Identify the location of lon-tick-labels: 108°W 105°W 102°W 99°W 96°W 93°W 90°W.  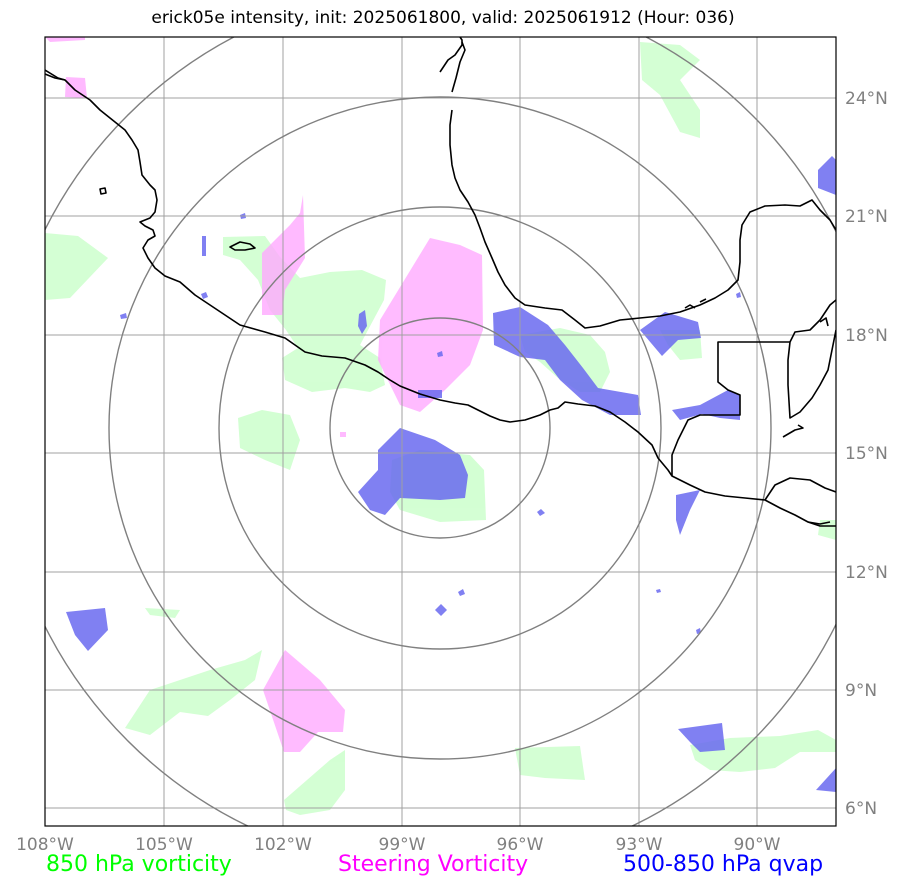
(398, 845).